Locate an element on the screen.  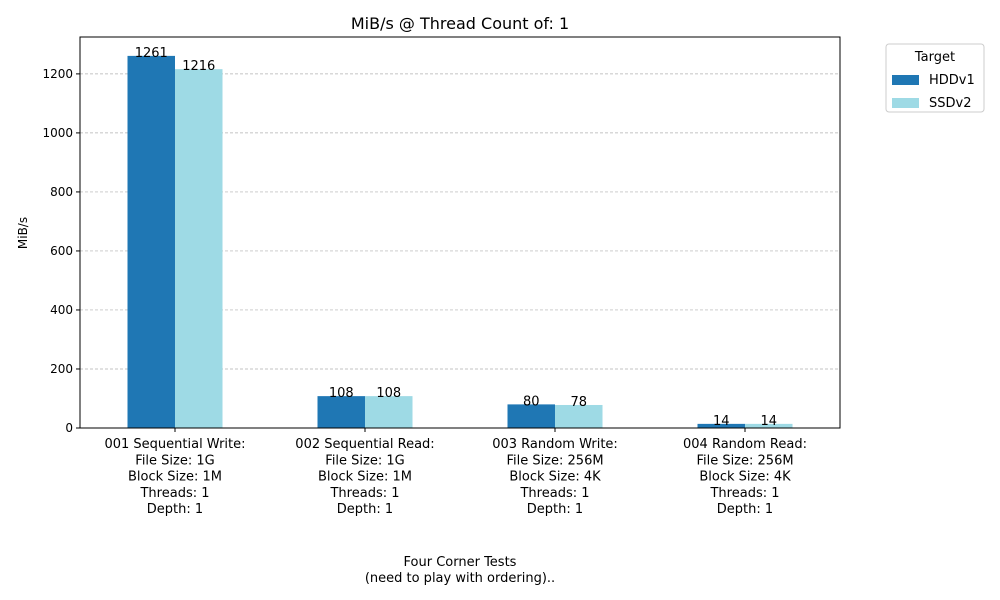
y-tick-label: 1000 is located at coordinates (57, 133).